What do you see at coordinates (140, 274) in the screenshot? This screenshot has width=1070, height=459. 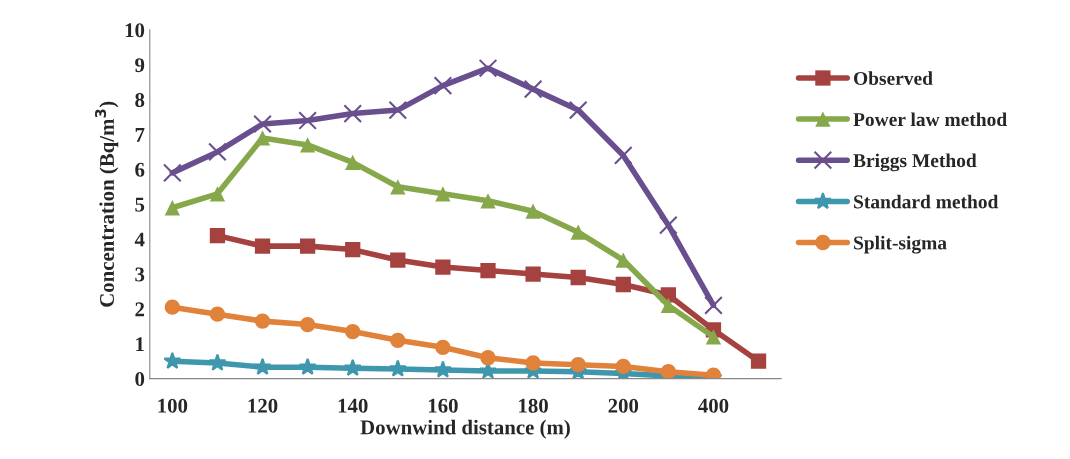 I see `y-tick-label: 3` at bounding box center [140, 274].